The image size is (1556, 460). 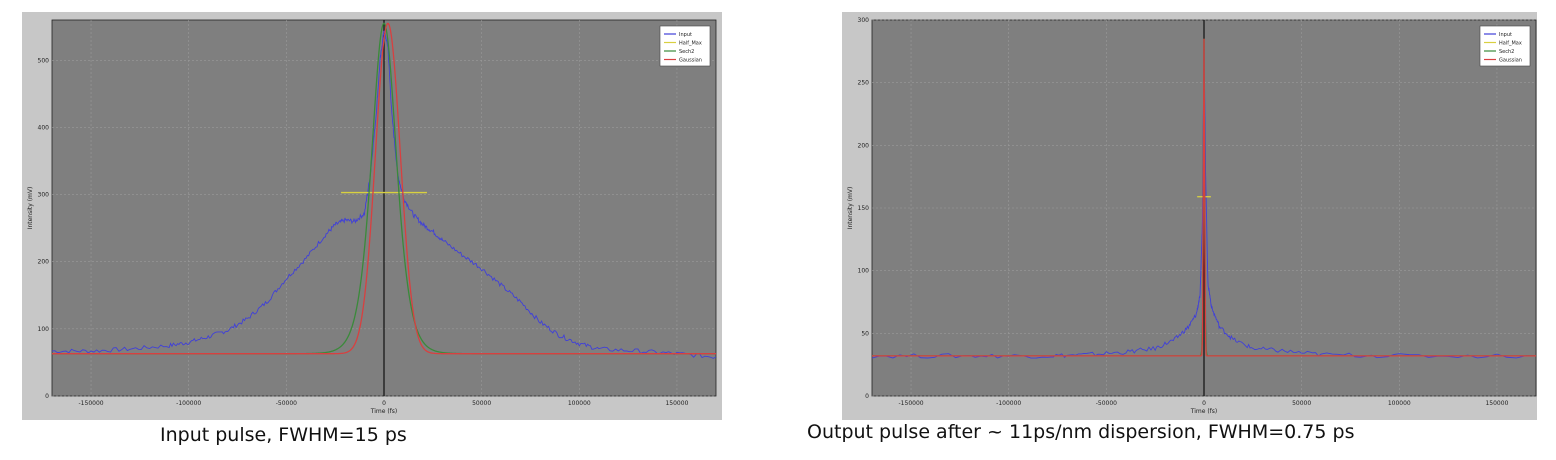 I want to click on y-tick-label: 150, so click(x=864, y=208).